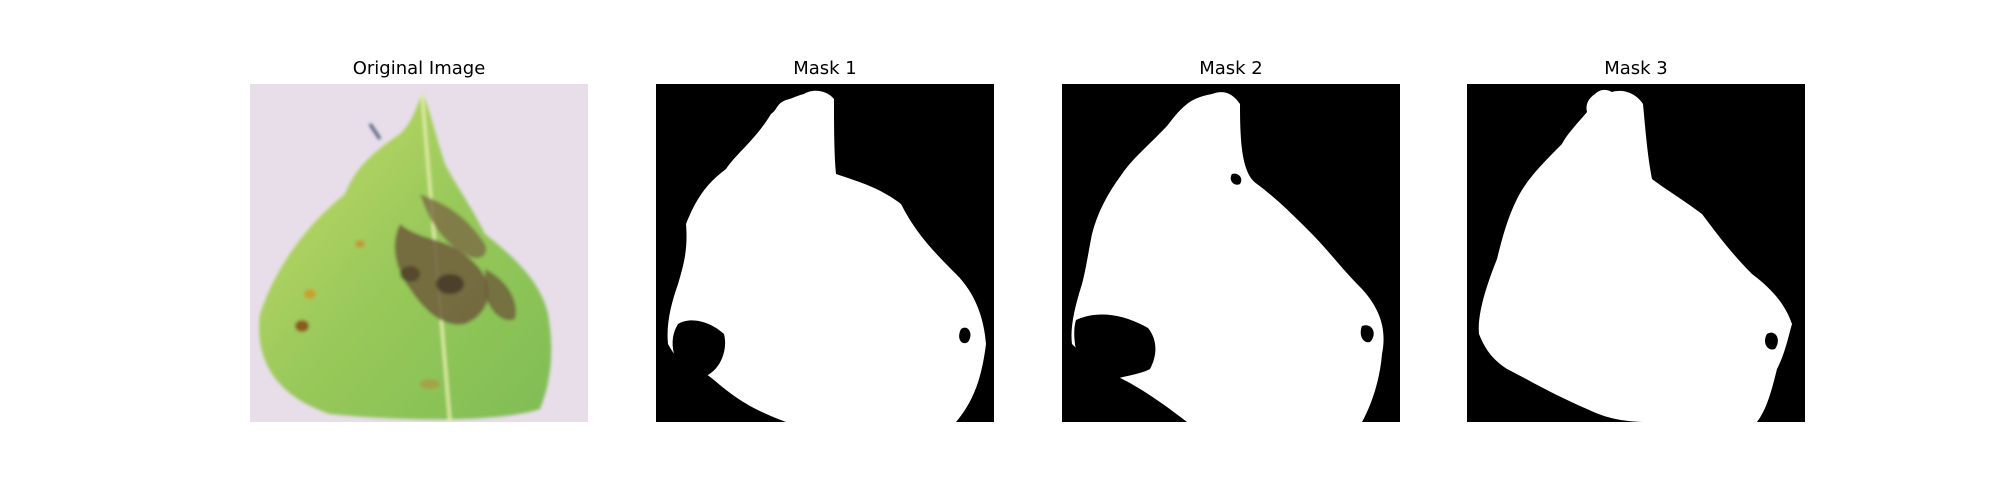 The image size is (2000, 500). Describe the element at coordinates (825, 253) in the screenshot. I see `mask-1-image` at that location.